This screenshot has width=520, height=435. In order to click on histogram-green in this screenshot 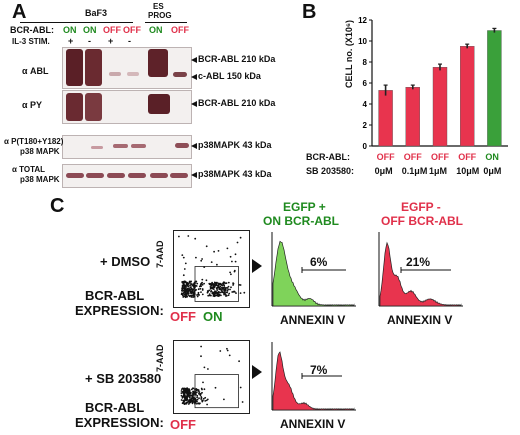, I will do `click(313, 269)`.